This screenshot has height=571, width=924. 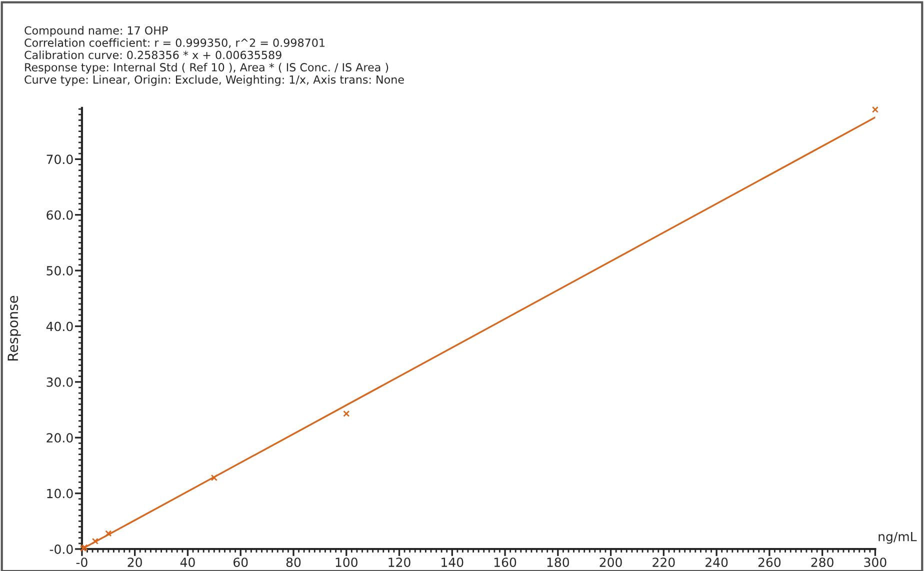 What do you see at coordinates (611, 563) in the screenshot?
I see `x-tick-label: 200` at bounding box center [611, 563].